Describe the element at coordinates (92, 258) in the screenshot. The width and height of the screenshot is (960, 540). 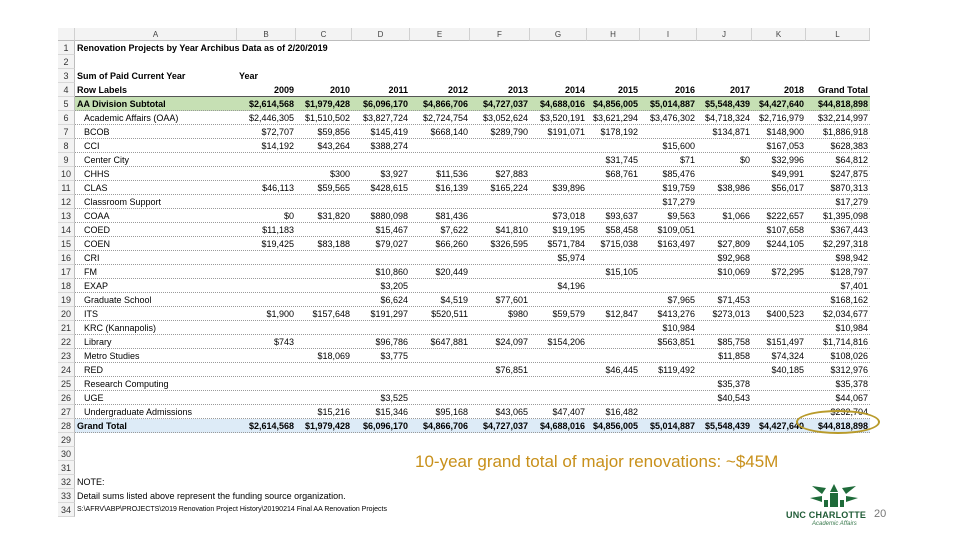
I see `row-label: CRI` at that location.